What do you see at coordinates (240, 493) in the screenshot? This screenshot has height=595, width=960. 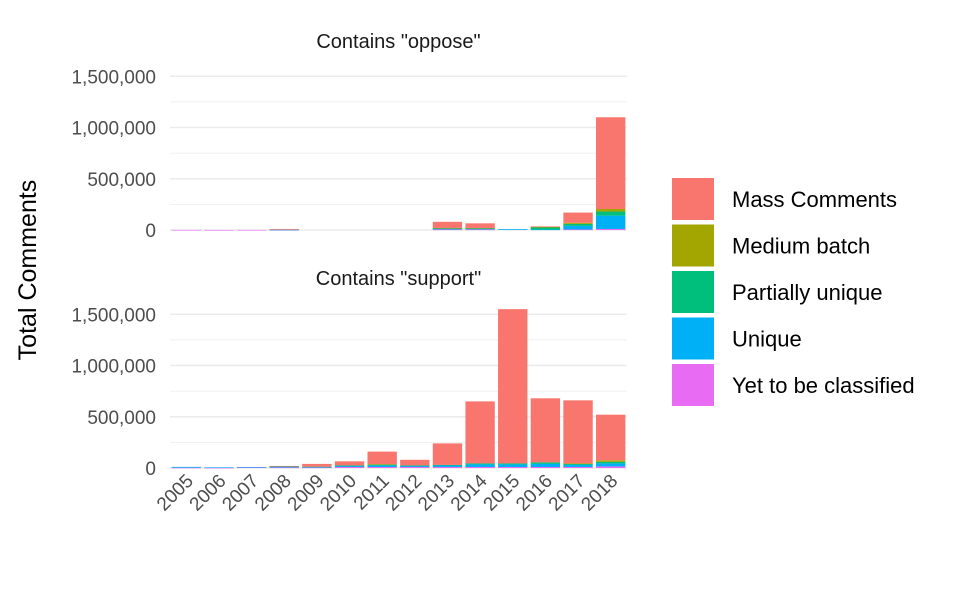 I see `x-tick-label: 2007` at bounding box center [240, 493].